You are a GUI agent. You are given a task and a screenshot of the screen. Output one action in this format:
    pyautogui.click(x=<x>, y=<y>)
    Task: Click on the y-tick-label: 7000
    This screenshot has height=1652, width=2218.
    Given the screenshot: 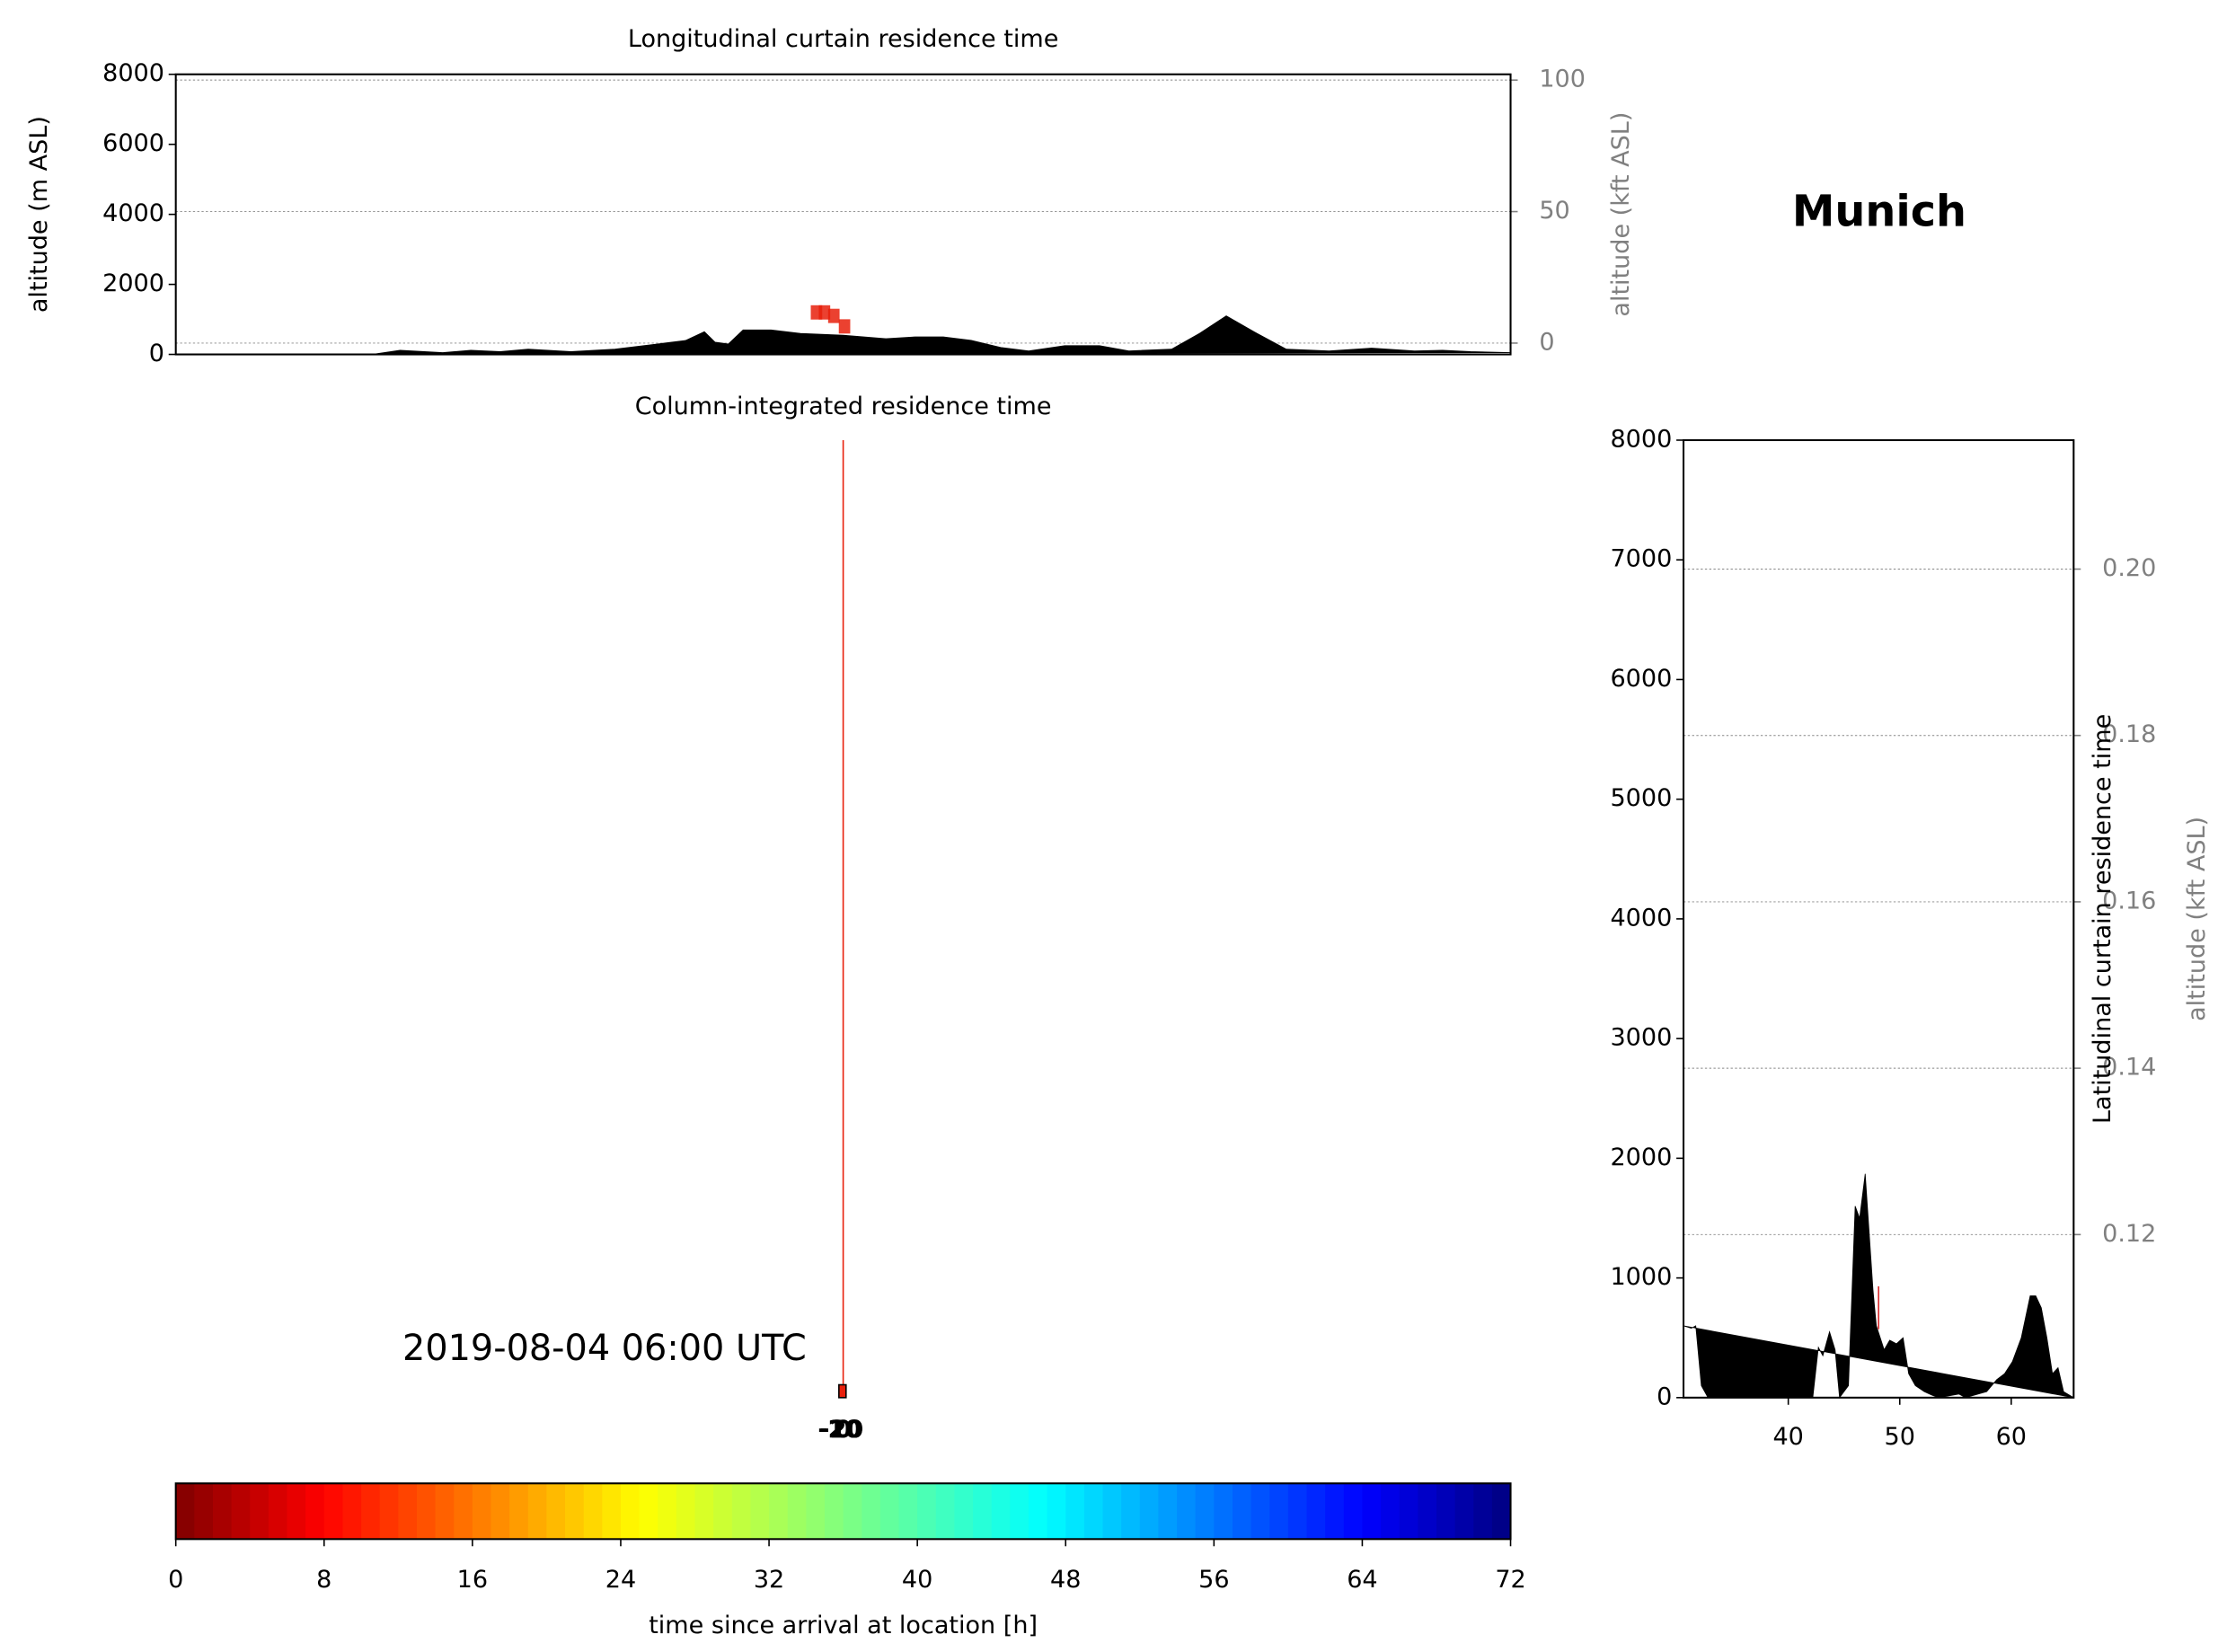 What is the action you would take?
    pyautogui.click(x=1641, y=559)
    